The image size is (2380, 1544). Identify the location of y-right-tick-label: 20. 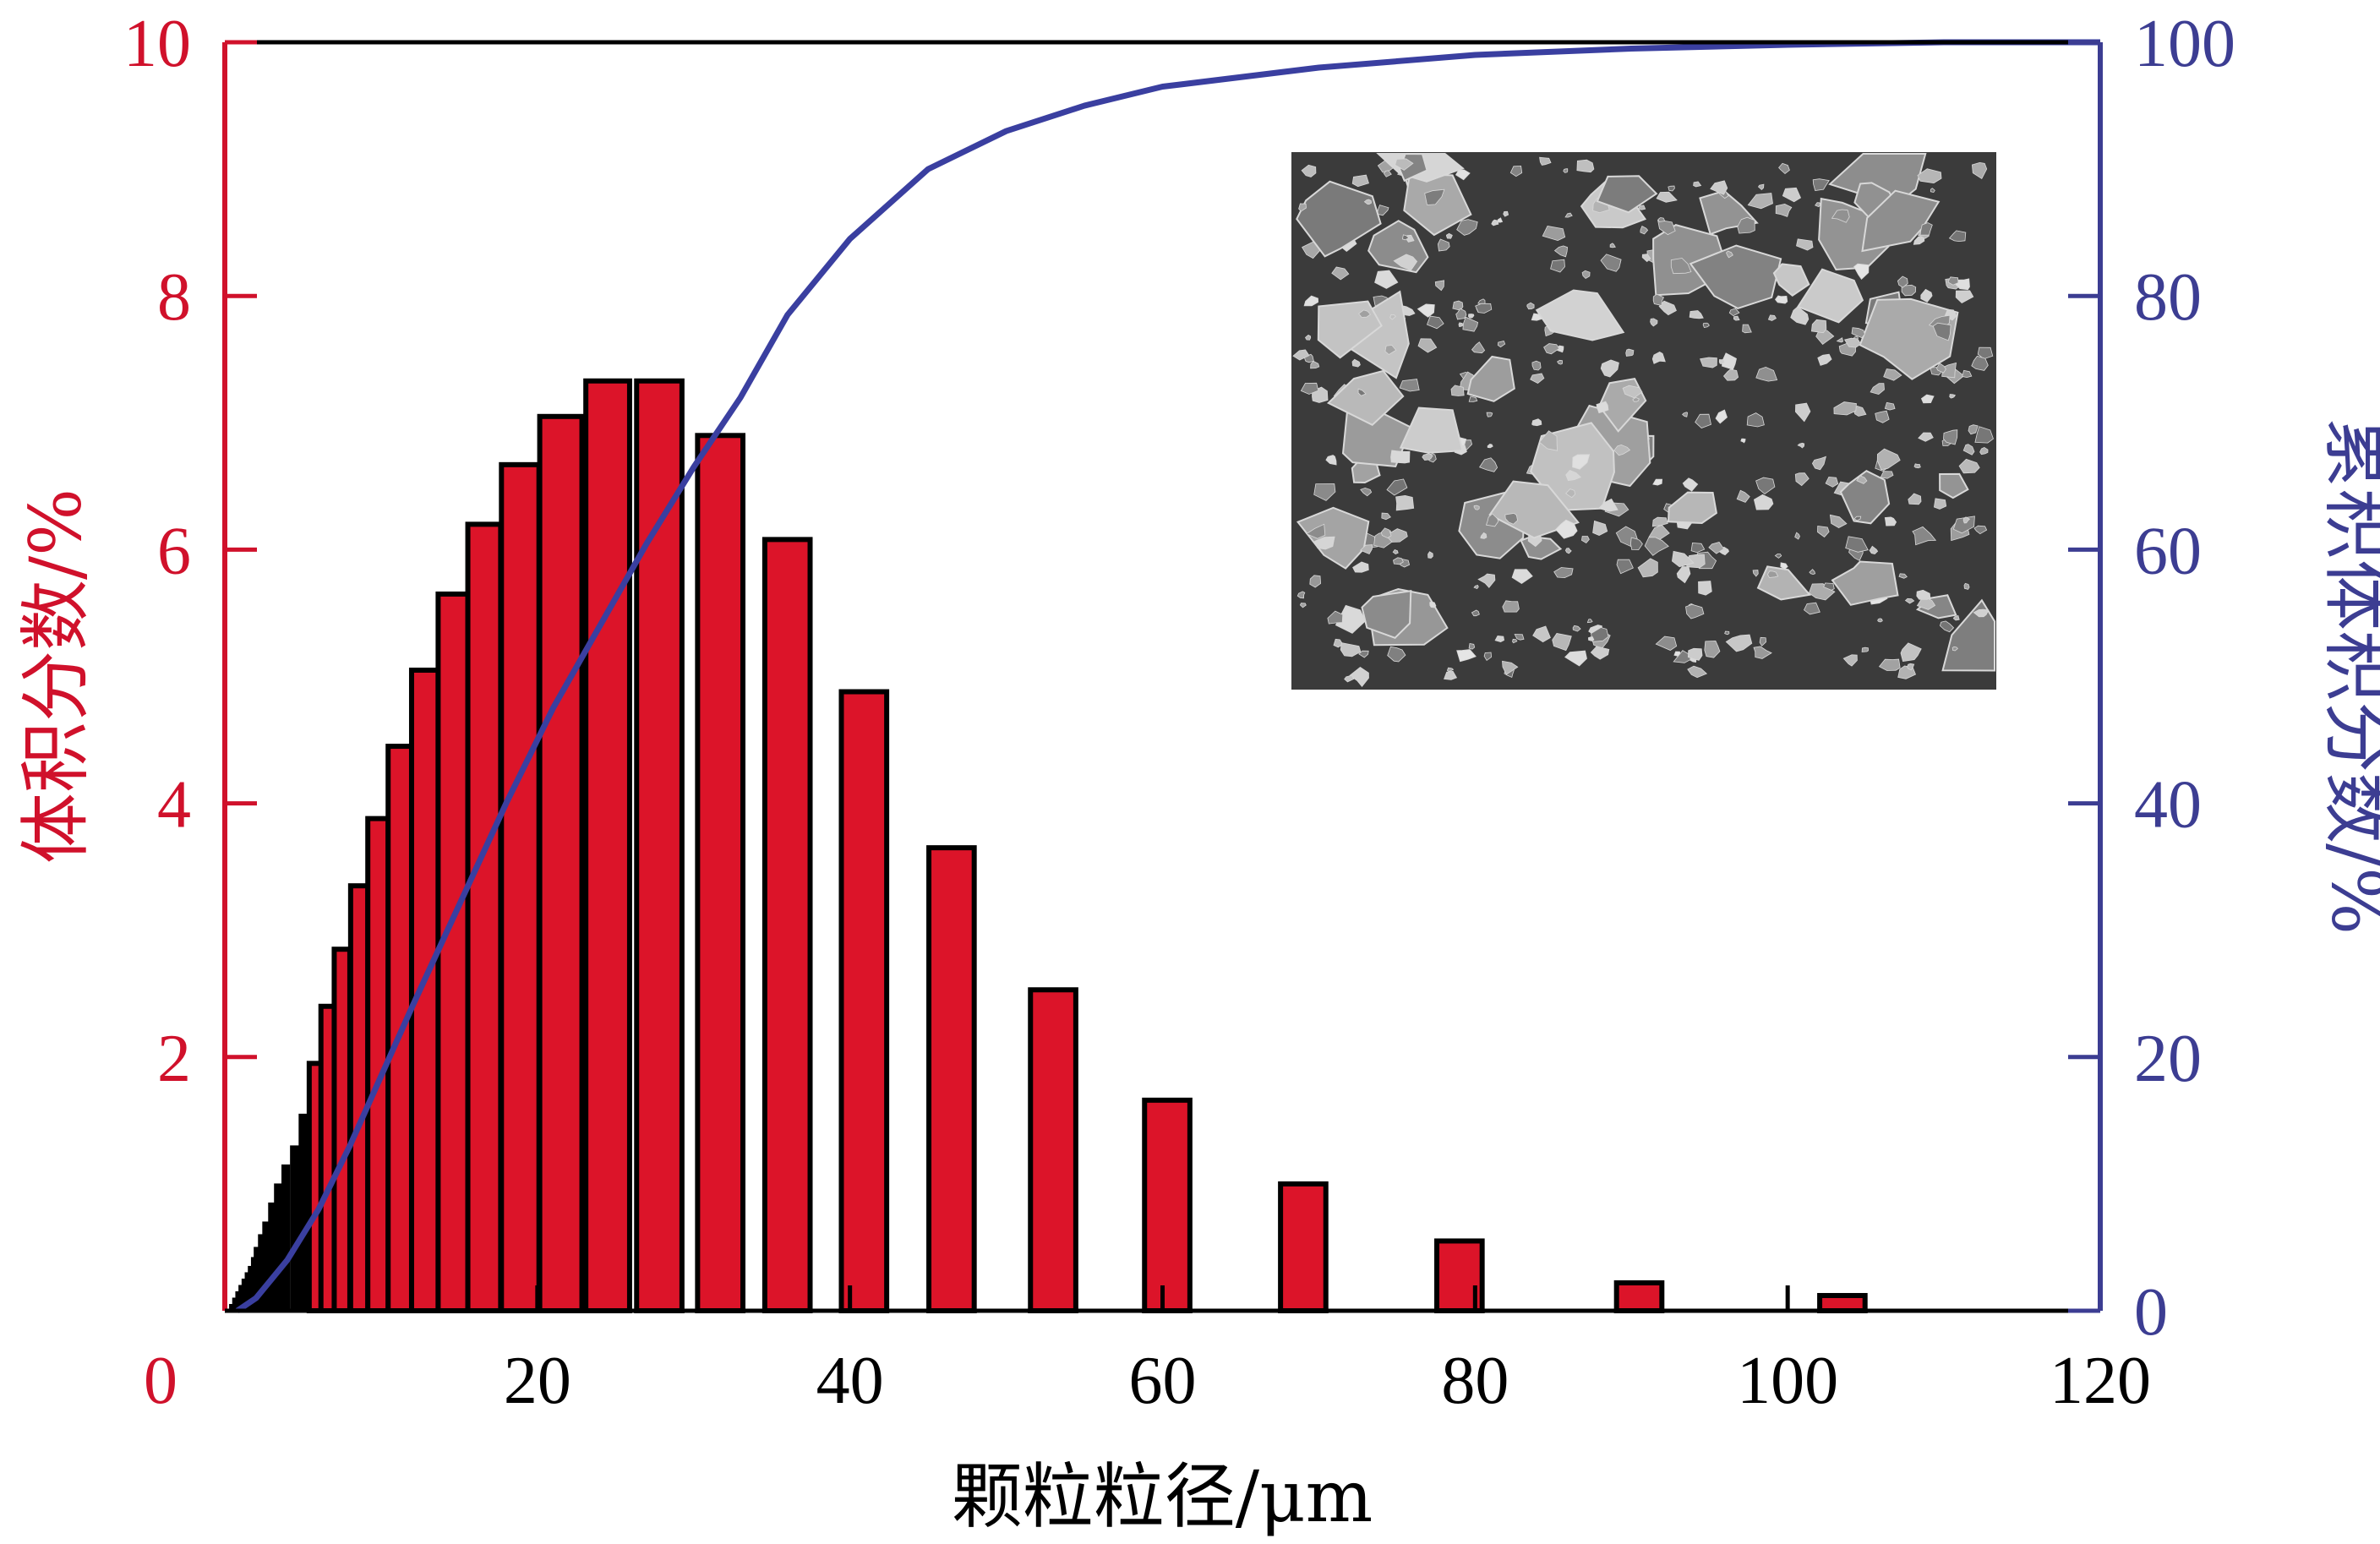
(2168, 1059).